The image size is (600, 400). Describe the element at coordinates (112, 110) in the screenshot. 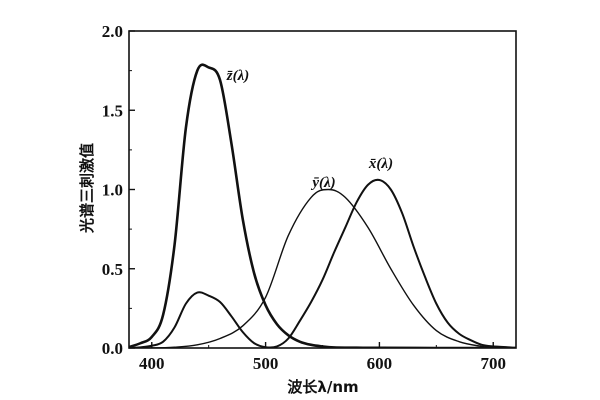

I see `y-tick-label: 1.5` at that location.